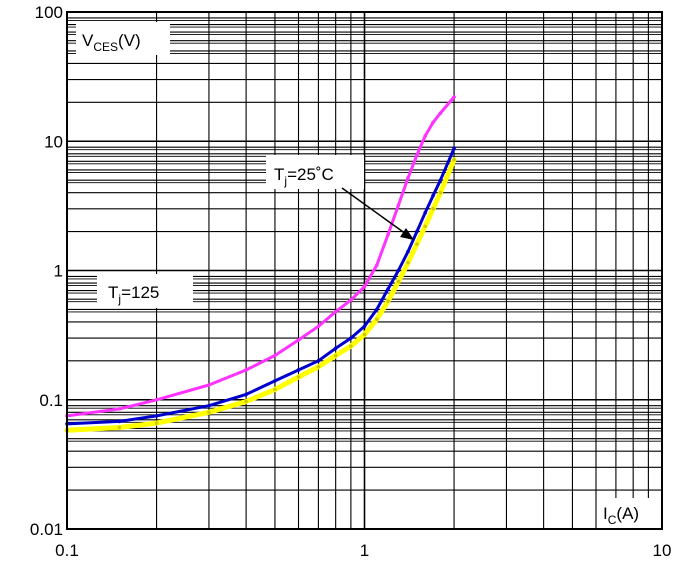 The width and height of the screenshot is (678, 566). Describe the element at coordinates (53, 141) in the screenshot. I see `y-tick-label: 10` at that location.